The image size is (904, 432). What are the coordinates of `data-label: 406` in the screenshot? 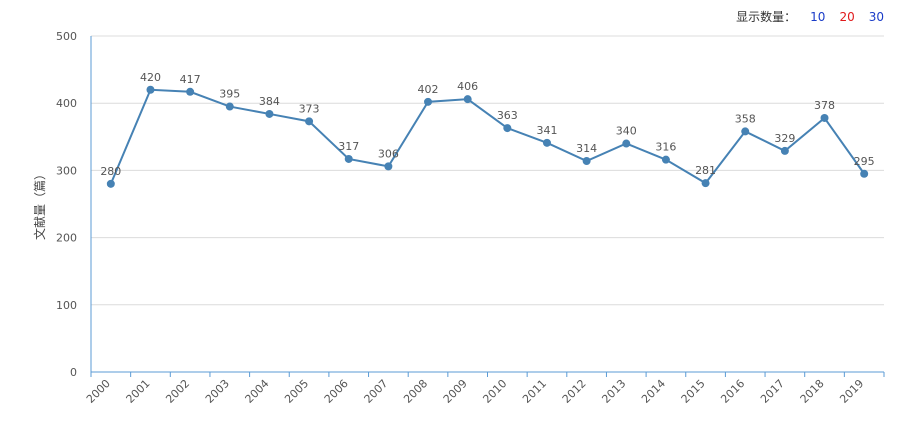 It's located at (467, 86).